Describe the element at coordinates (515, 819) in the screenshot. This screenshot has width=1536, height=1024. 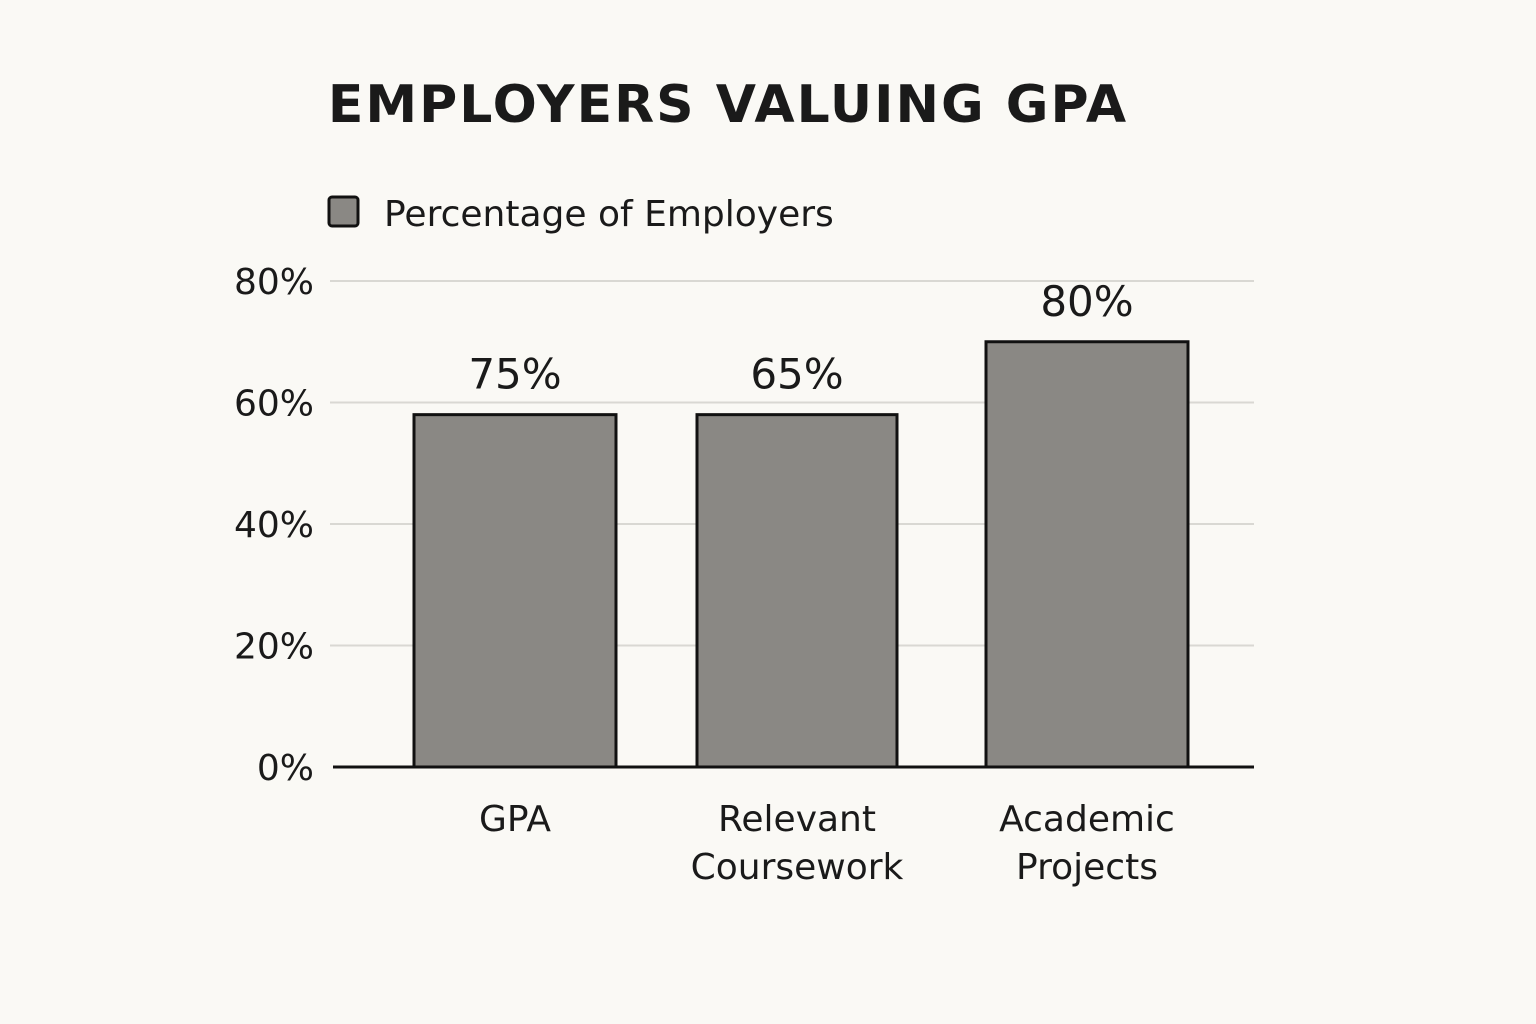
I see `x-category-label: GPA` at that location.